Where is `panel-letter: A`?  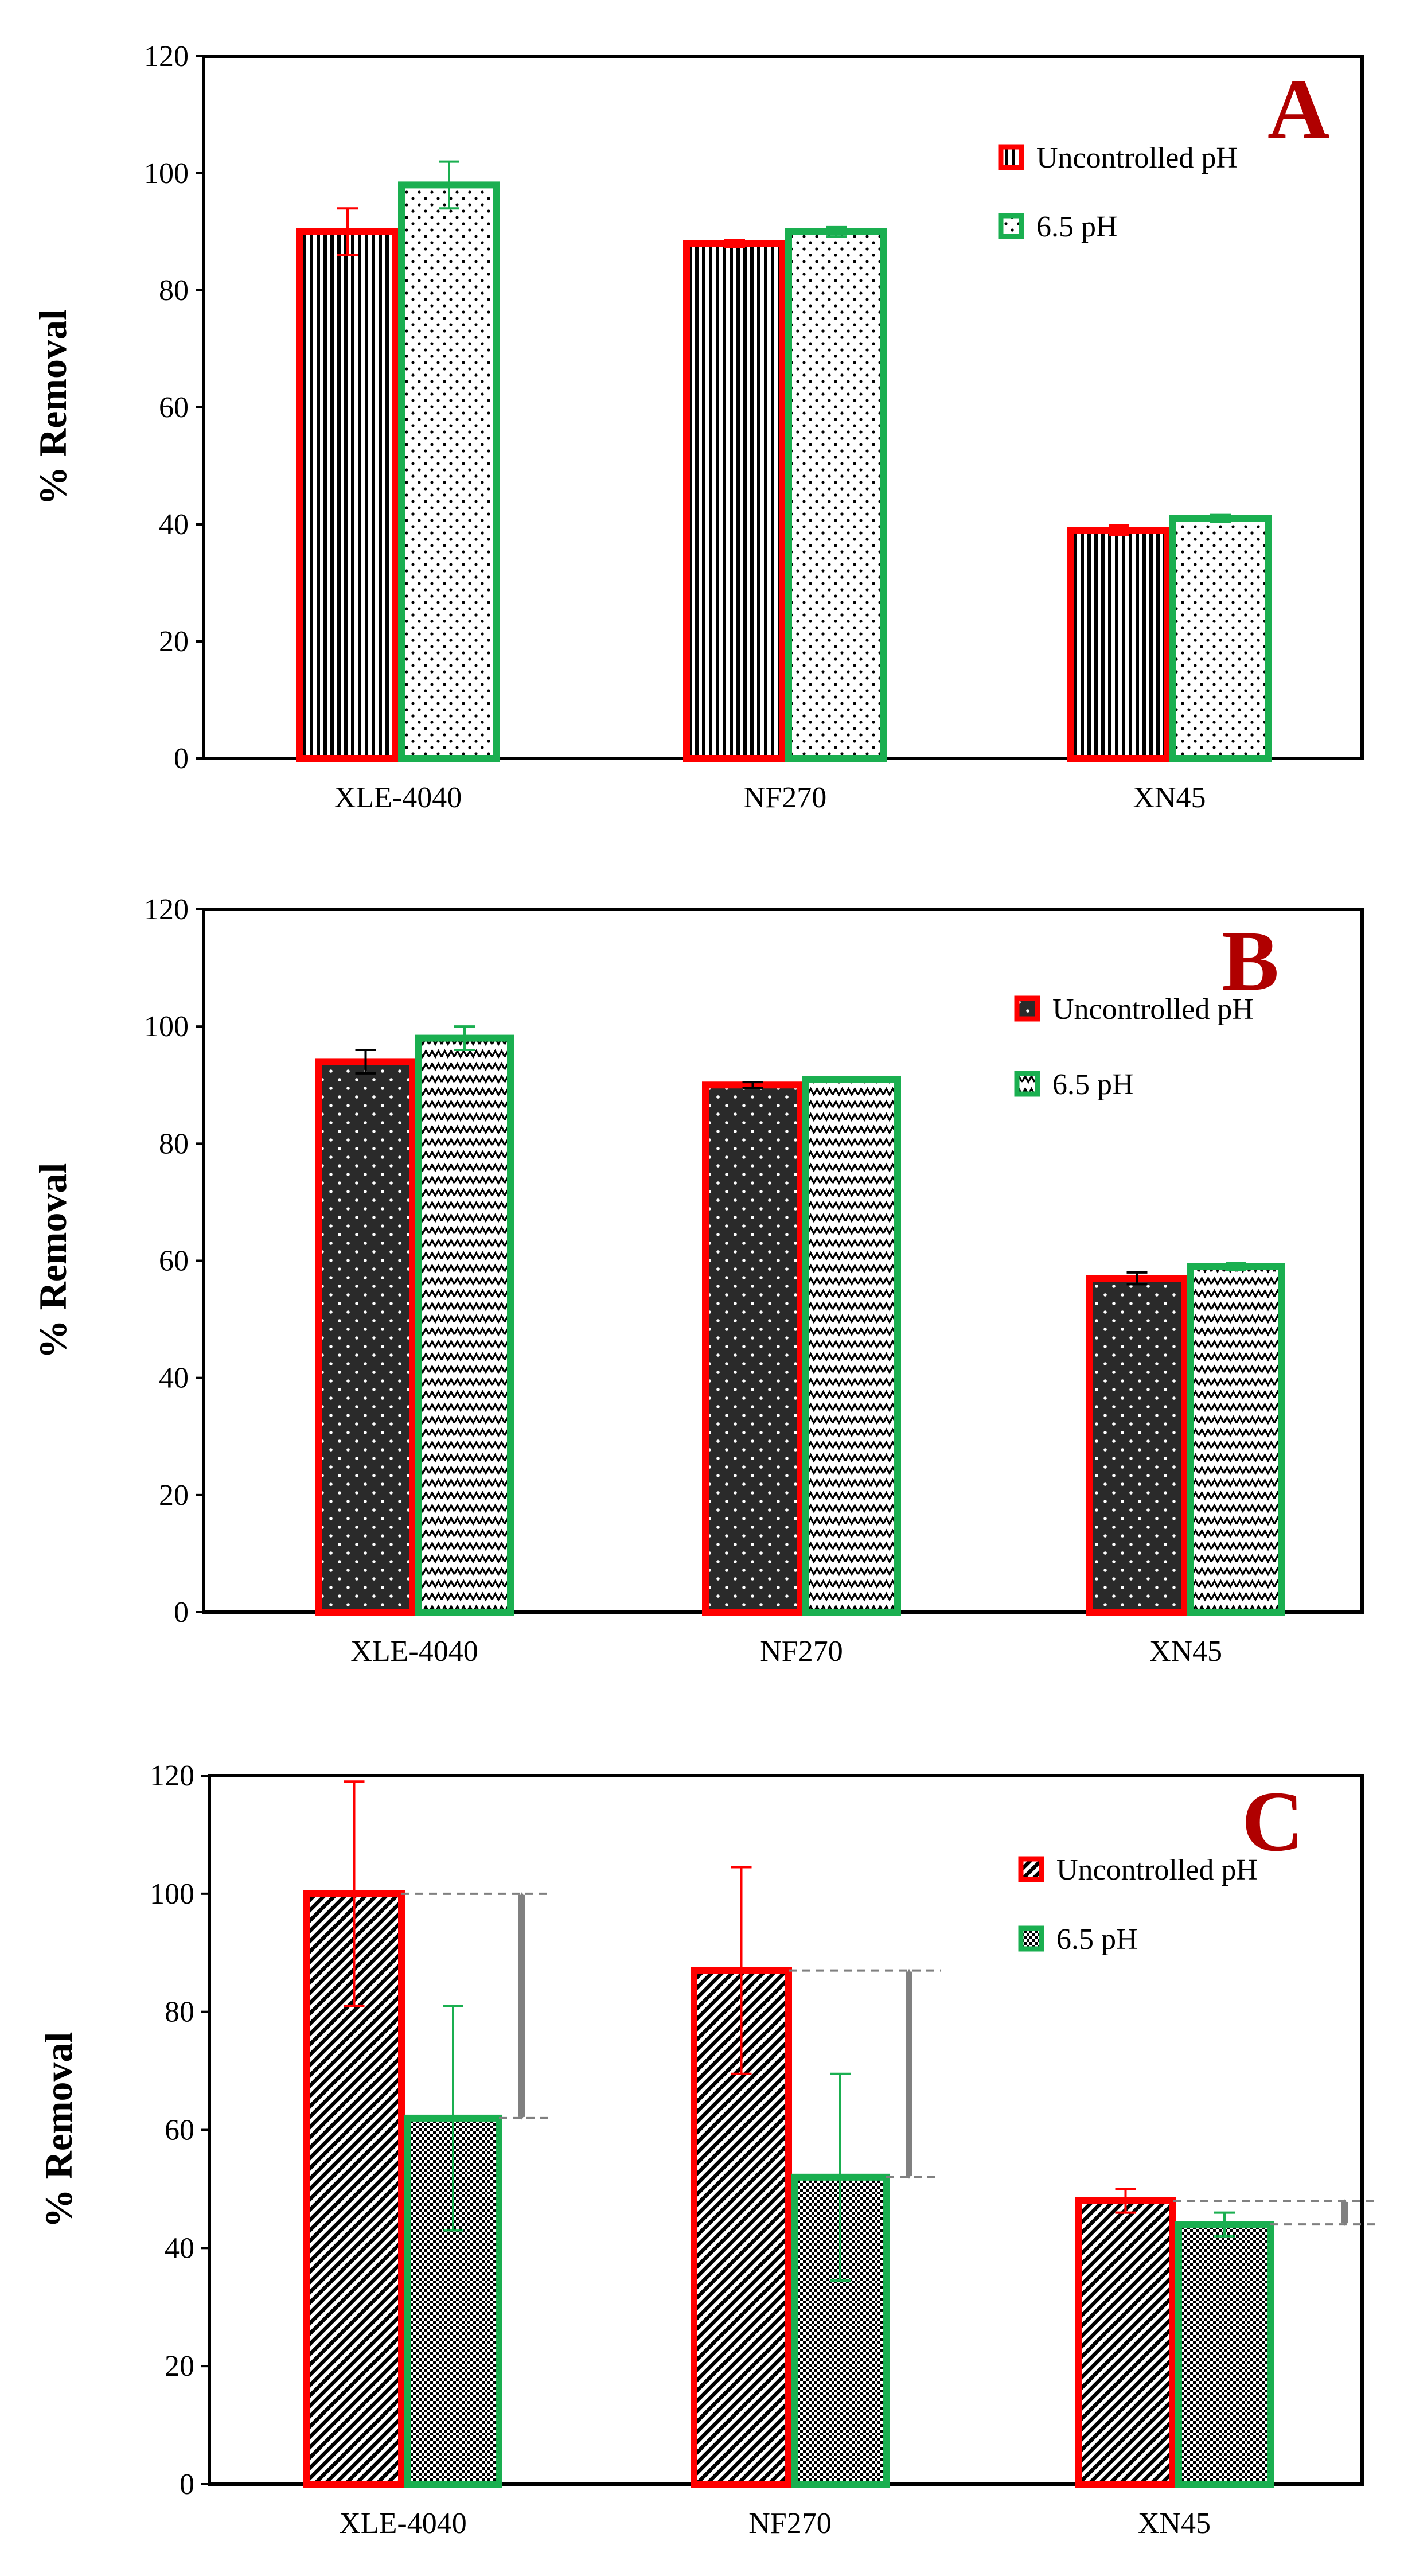 panel-letter: A is located at coordinates (1298, 109).